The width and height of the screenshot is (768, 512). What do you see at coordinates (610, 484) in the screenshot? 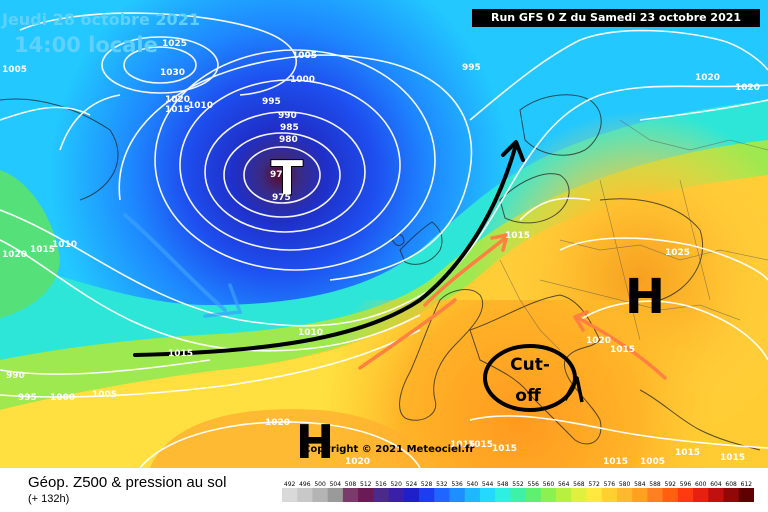
I see `legend-tick-label: 576` at bounding box center [610, 484].